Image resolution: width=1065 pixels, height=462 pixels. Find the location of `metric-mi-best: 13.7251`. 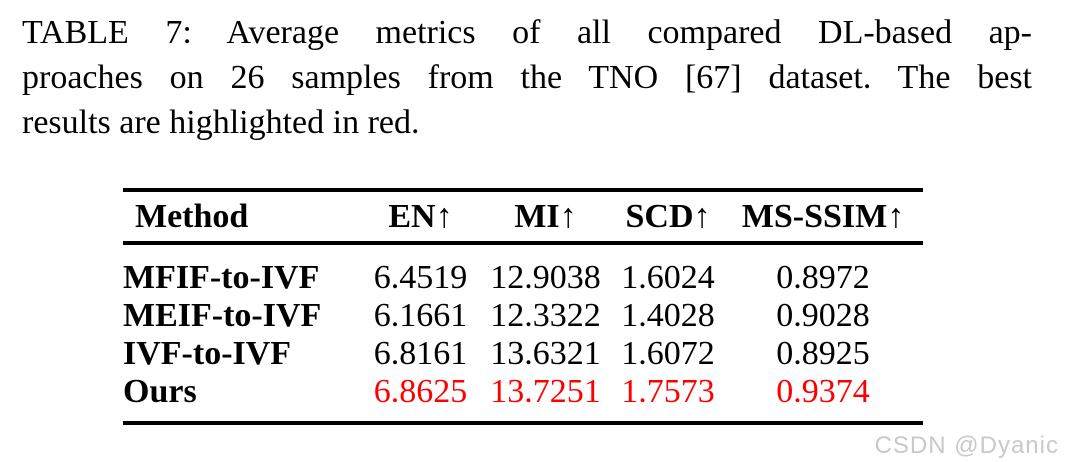

metric-mi-best: 13.7251 is located at coordinates (545, 391).